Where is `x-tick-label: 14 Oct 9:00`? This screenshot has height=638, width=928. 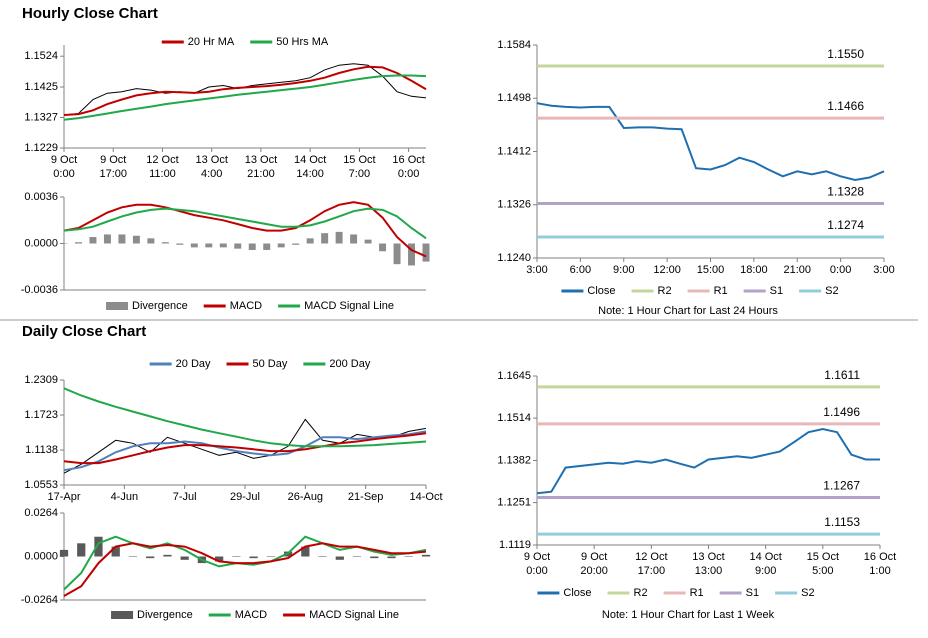
x-tick-label: 14 Oct 9:00 is located at coordinates (765, 564).